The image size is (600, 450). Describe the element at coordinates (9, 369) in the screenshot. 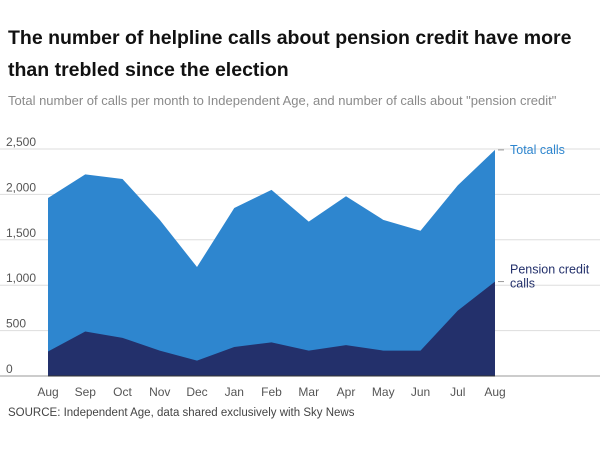

I see `y-tick-label: 0` at that location.